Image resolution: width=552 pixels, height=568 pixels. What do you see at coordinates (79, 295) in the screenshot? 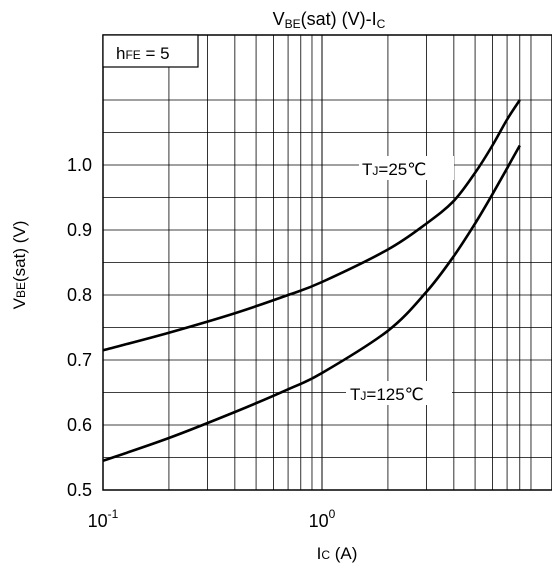
I see `y-tick-label: 0.8` at bounding box center [79, 295].